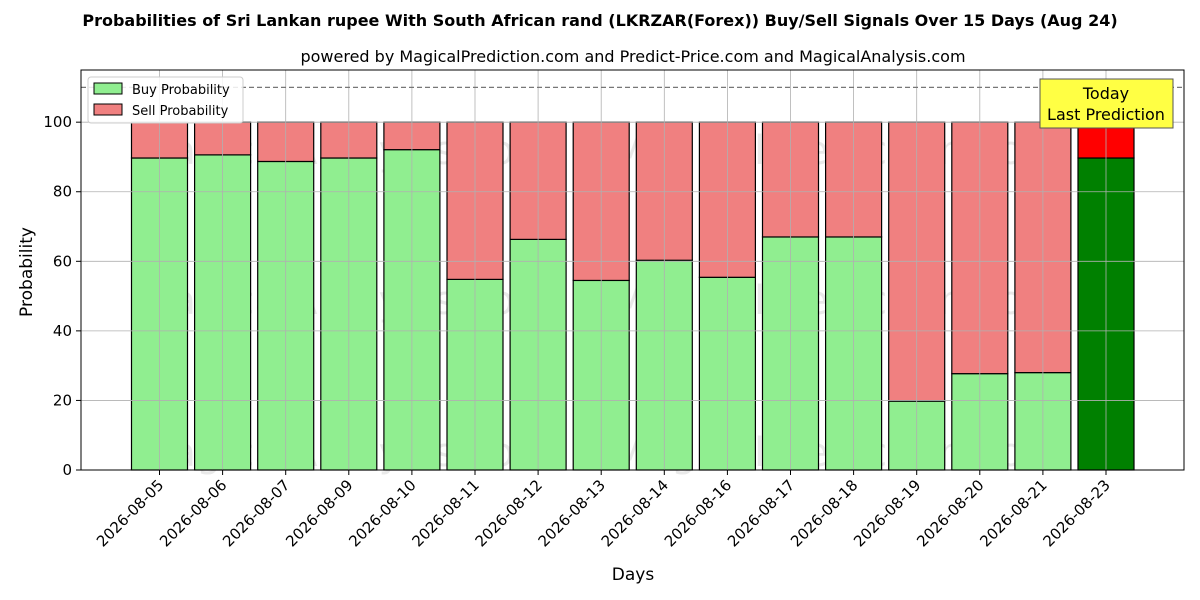 The image size is (1200, 600). I want to click on legend-box, so click(165, 100).